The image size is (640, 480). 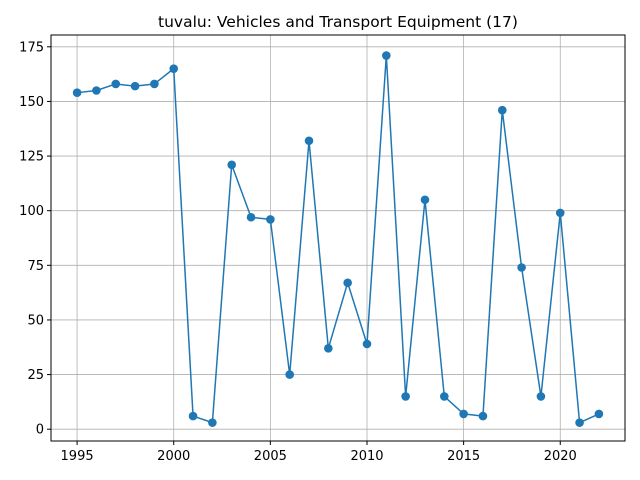 I want to click on y-axis: 0 25 50 75 100 125 150 175, so click(x=35, y=239).